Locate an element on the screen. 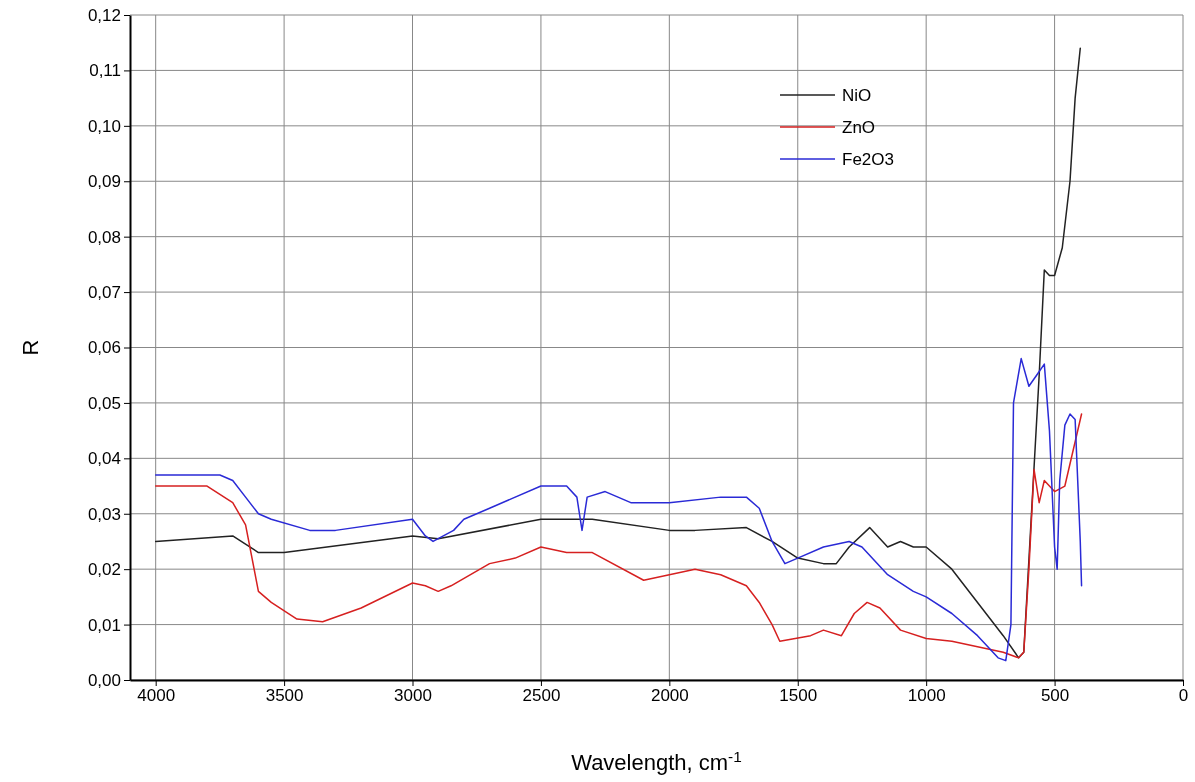 The height and width of the screenshot is (782, 1195). y-tick-label: 0,00 is located at coordinates (104, 680).